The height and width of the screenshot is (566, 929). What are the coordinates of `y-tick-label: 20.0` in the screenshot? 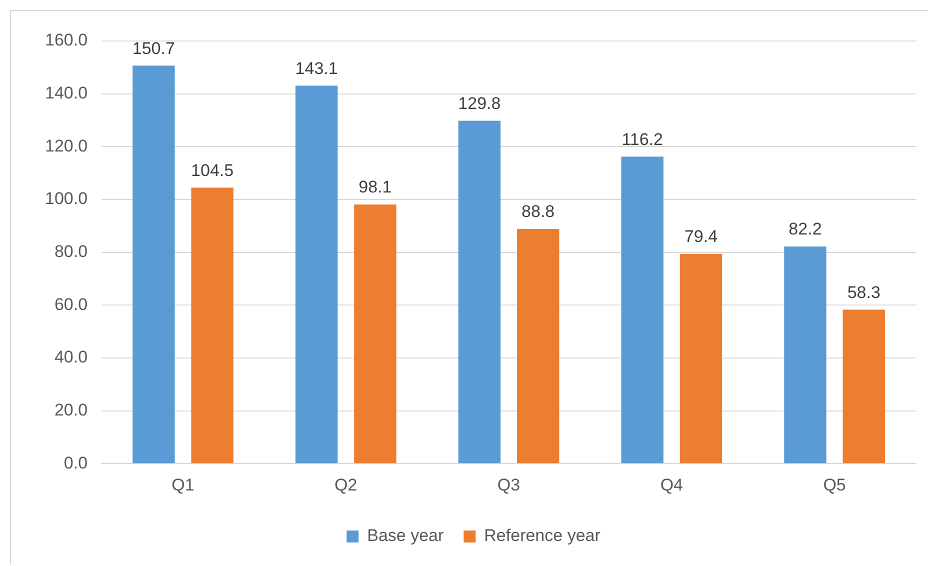 It's located at (71, 410).